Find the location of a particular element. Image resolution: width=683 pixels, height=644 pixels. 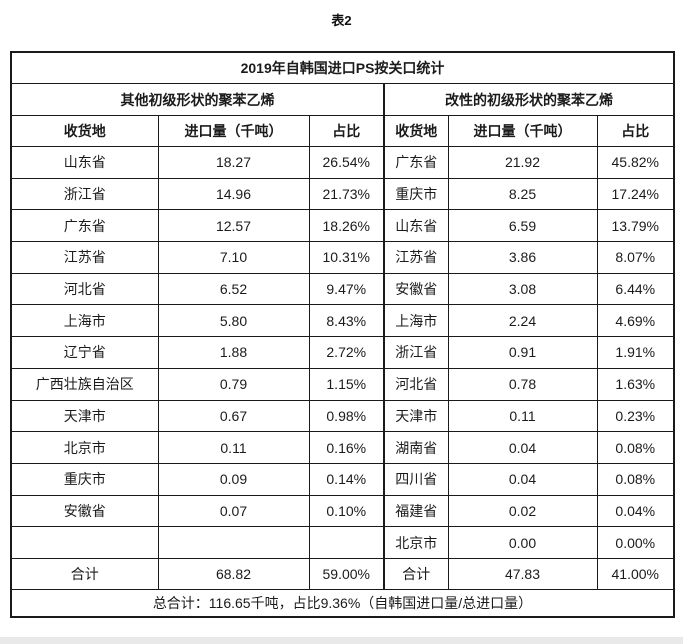

table-row: 天津市 0.67 0.98% 天津市 0.11 0.23% is located at coordinates (342, 416).